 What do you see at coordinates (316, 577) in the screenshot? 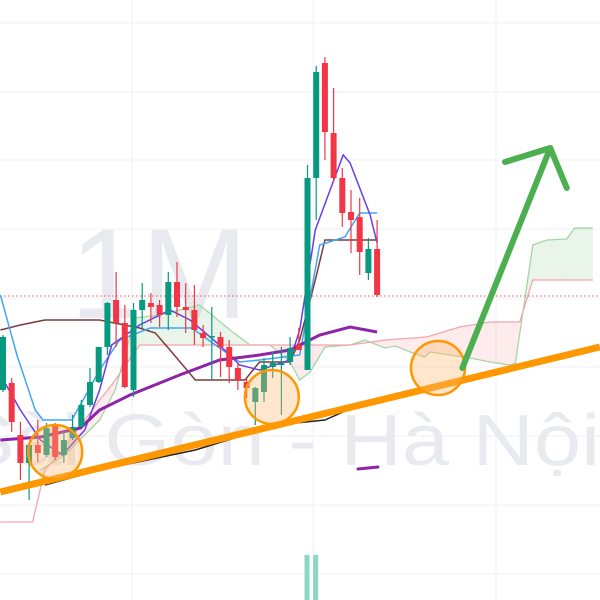
I see `volume-bar` at bounding box center [316, 577].